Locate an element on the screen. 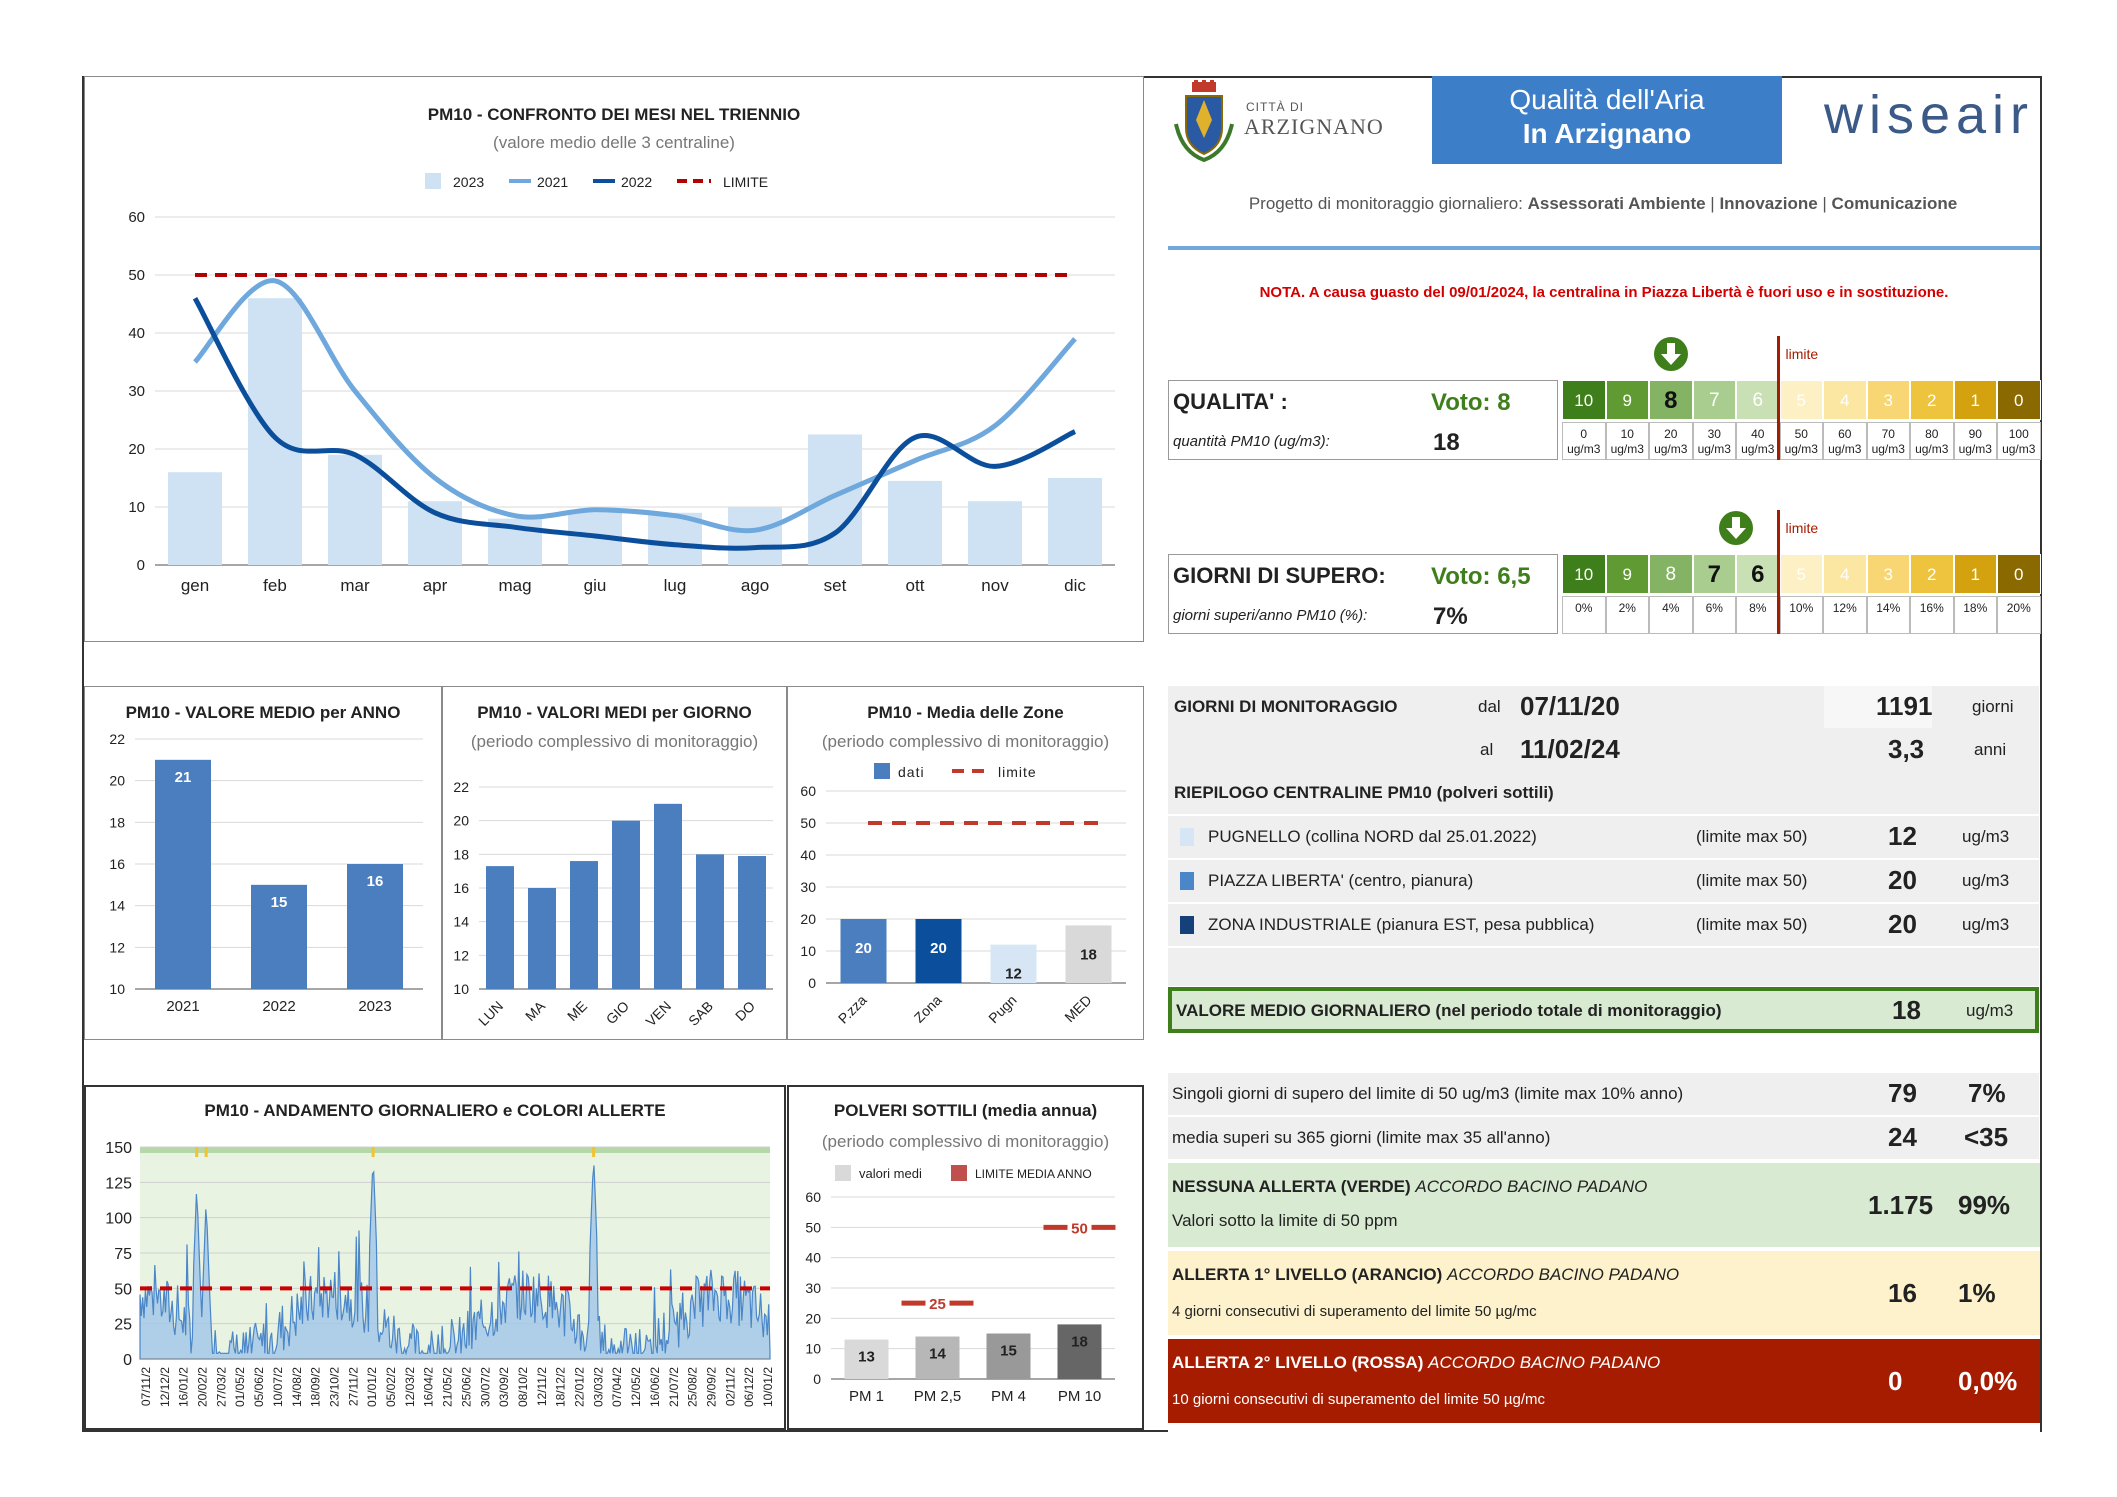 Image resolution: width=2117 pixels, height=1497 pixels. quality-threshold-value: 60 is located at coordinates (1845, 434).